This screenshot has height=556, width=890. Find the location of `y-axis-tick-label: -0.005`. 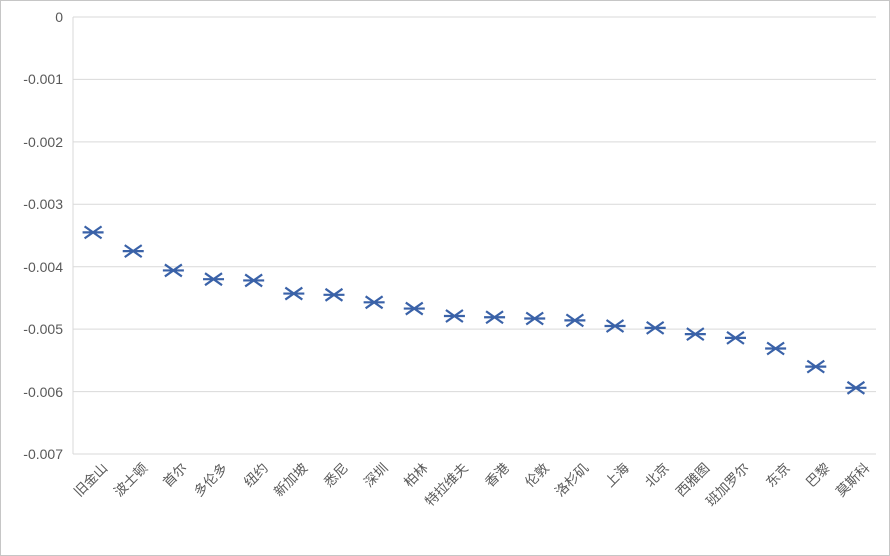

y-axis-tick-label: -0.005 is located at coordinates (43, 329).